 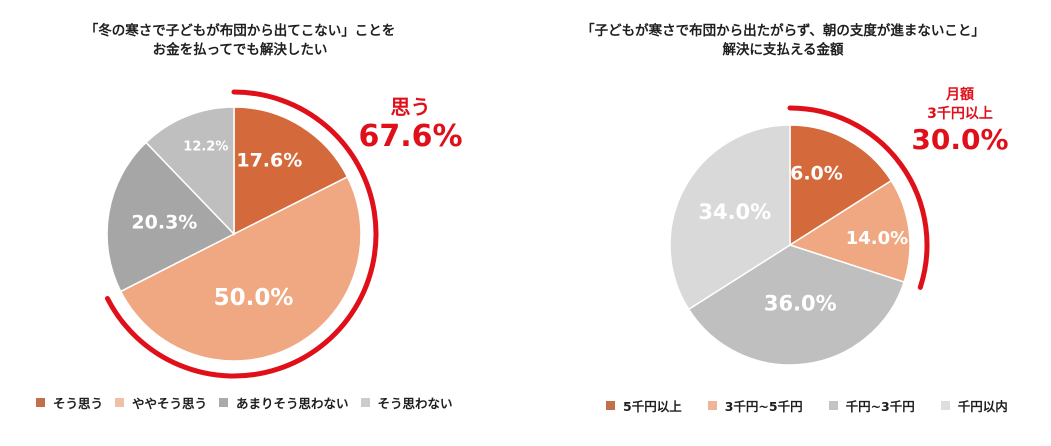 I want to click on highlight-arc, so click(x=858, y=197).